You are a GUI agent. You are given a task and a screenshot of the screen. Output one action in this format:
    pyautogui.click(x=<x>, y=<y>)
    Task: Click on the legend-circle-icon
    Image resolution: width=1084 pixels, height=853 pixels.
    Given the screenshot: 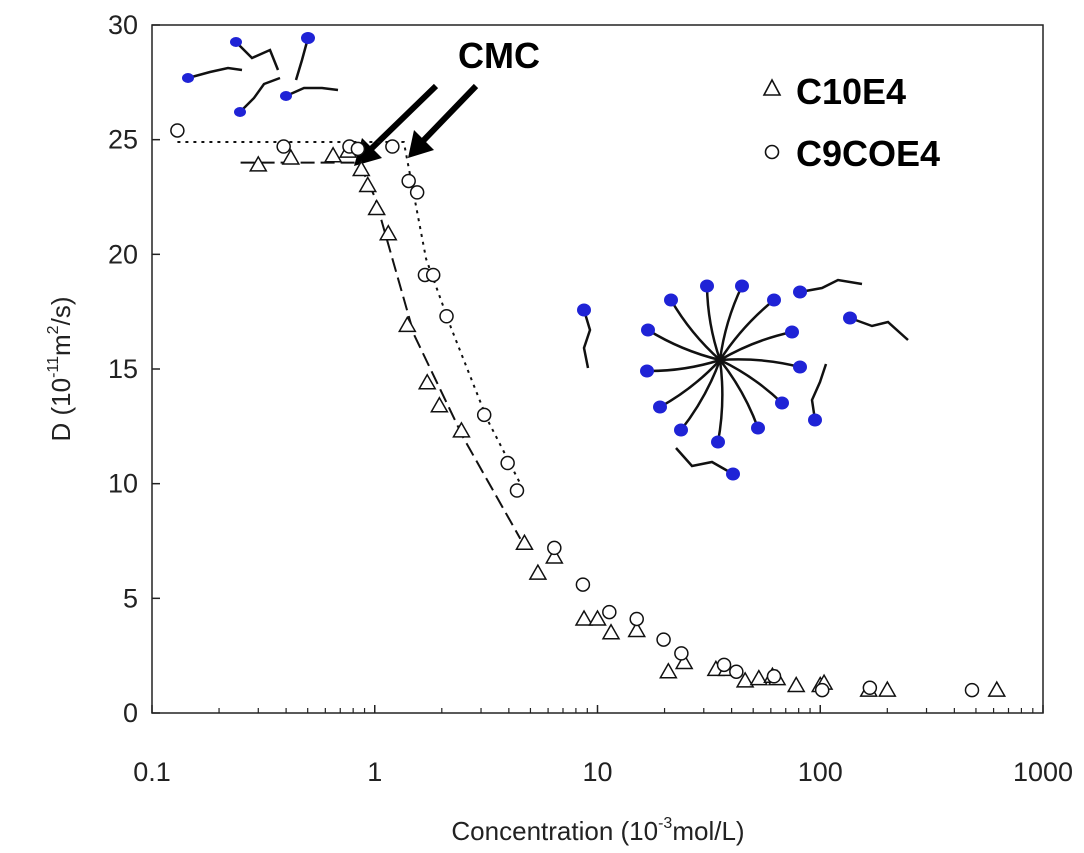 What is the action you would take?
    pyautogui.click(x=772, y=152)
    